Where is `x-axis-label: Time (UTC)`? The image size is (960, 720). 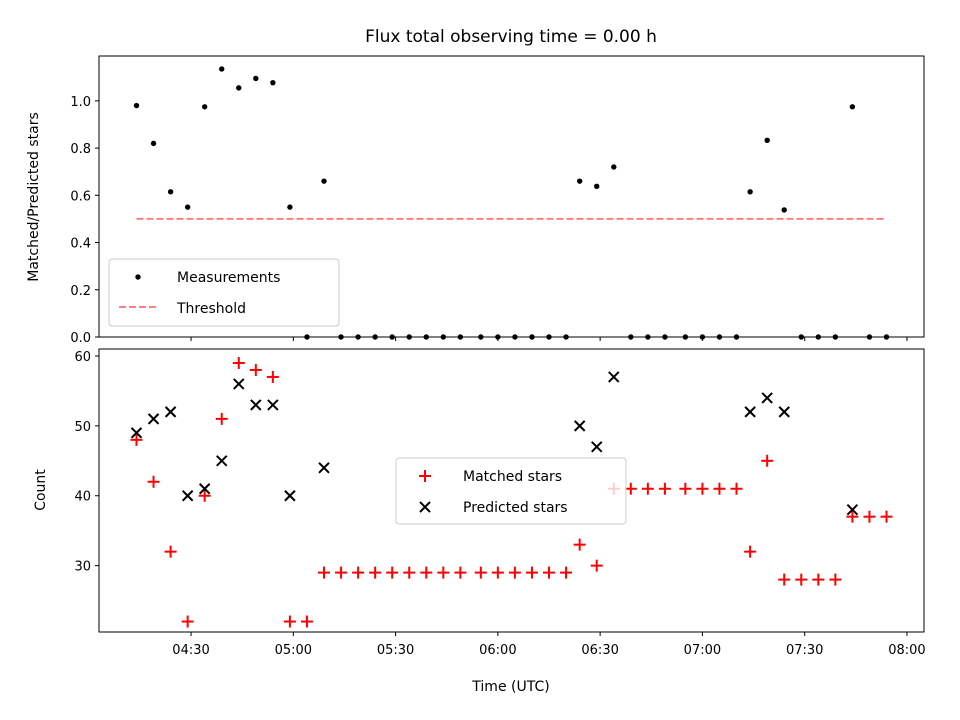 x-axis-label: Time (UTC) is located at coordinates (510, 687).